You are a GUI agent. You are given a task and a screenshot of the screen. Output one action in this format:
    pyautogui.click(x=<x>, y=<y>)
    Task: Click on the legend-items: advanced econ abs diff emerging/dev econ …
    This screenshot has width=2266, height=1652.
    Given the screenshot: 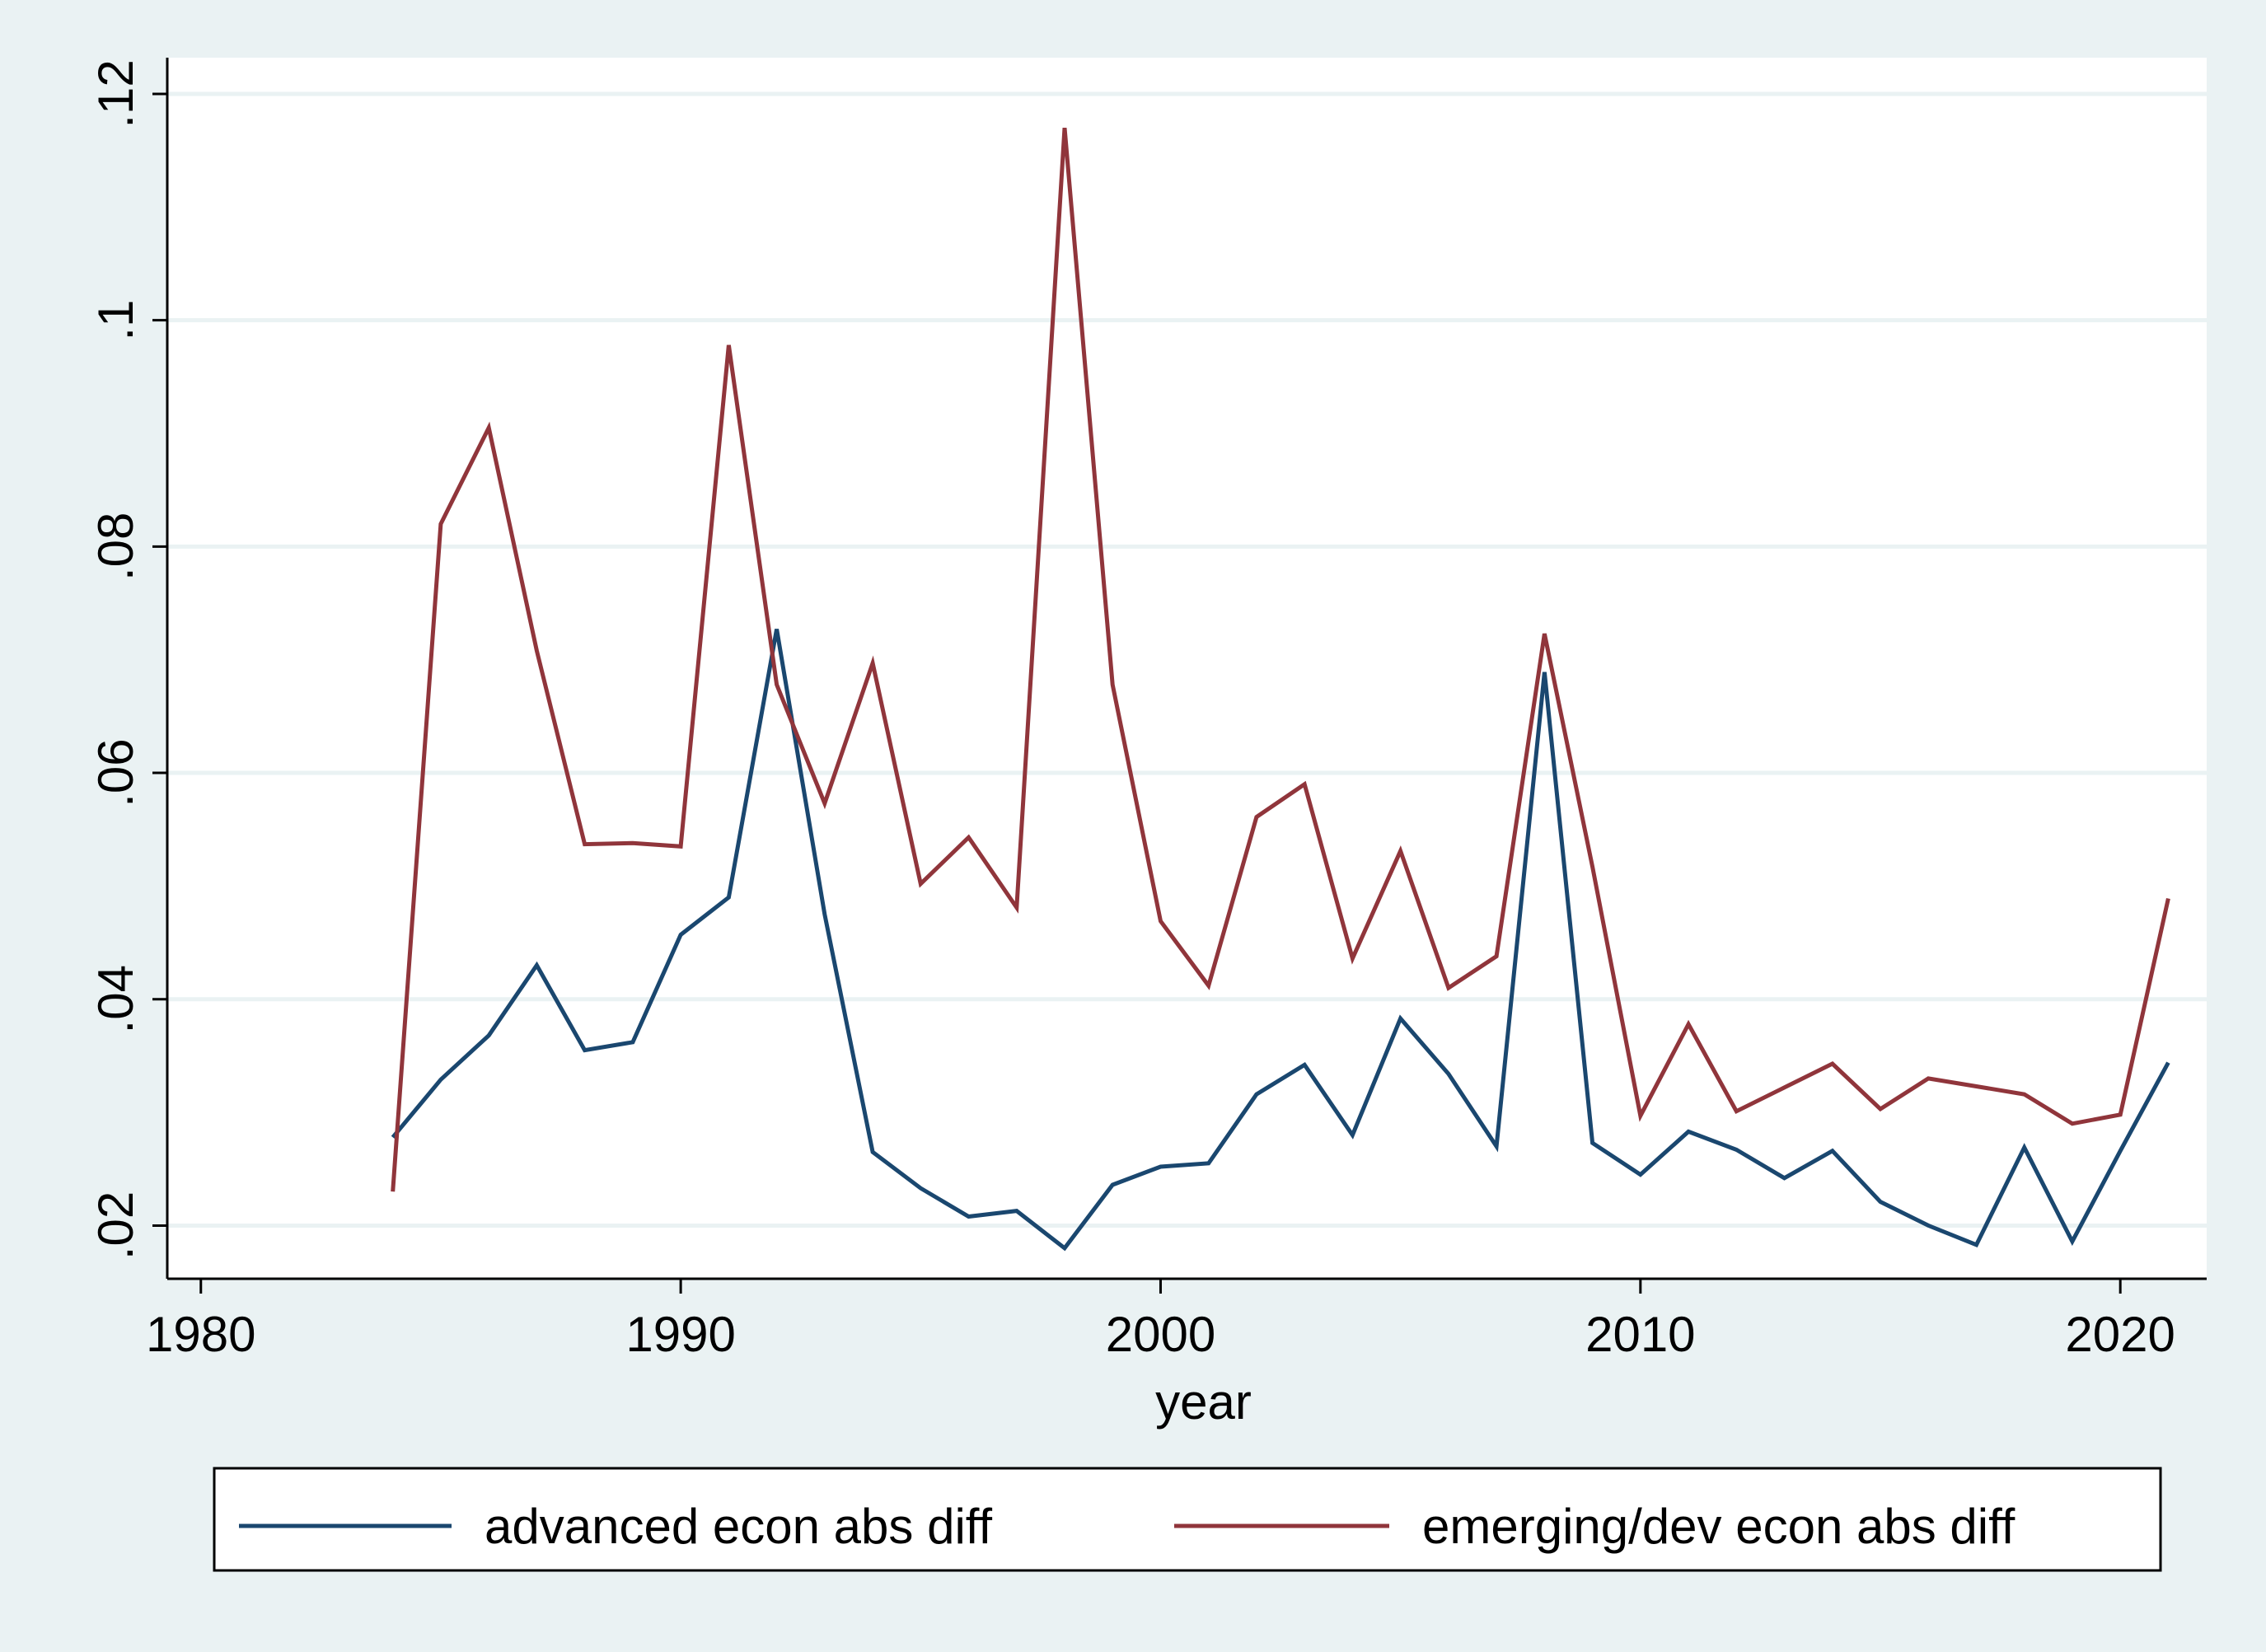 What is the action you would take?
    pyautogui.click(x=1127, y=1527)
    